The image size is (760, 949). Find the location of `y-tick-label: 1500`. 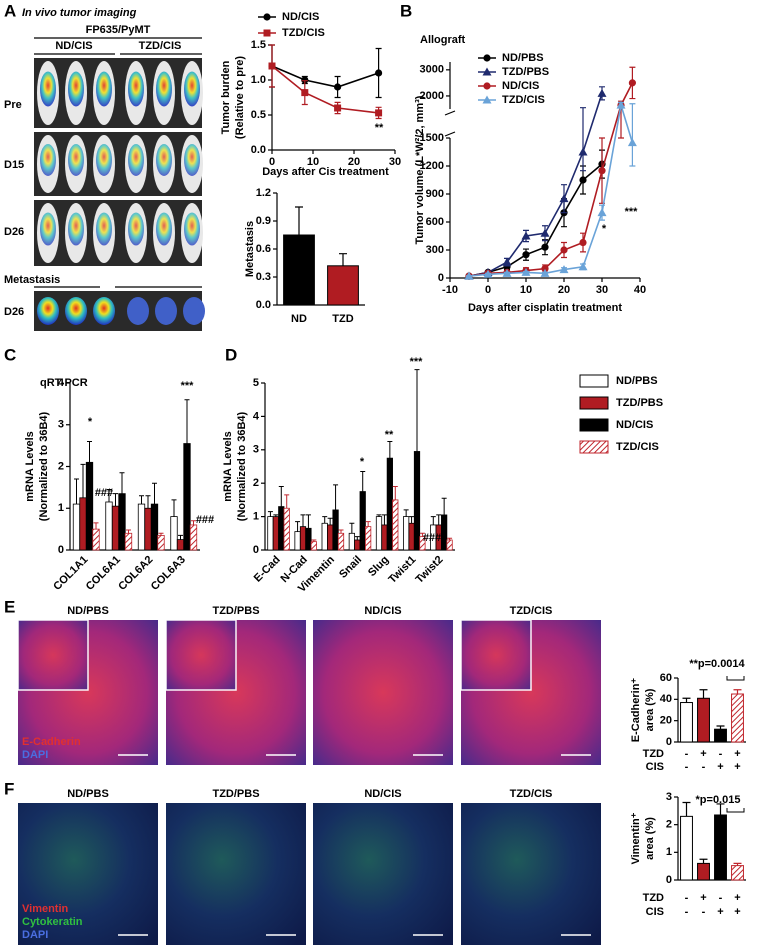

y-tick-label: 1500 is located at coordinates (432, 138).